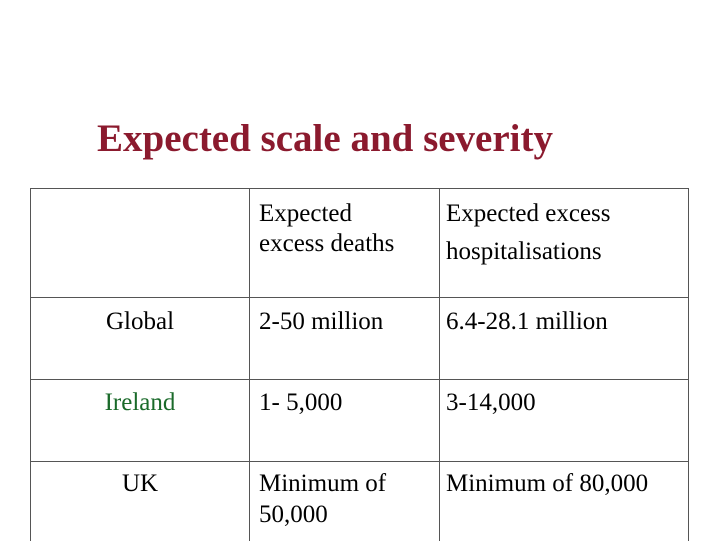  I want to click on deaths-value-ireland: 1- 5,000, so click(301, 402).